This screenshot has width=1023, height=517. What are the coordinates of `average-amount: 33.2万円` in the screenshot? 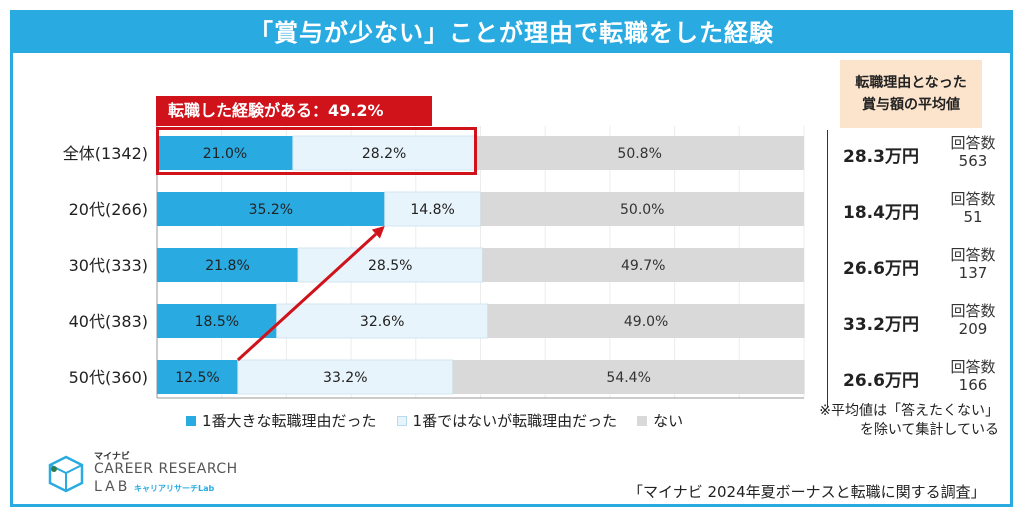 It's located at (881, 325).